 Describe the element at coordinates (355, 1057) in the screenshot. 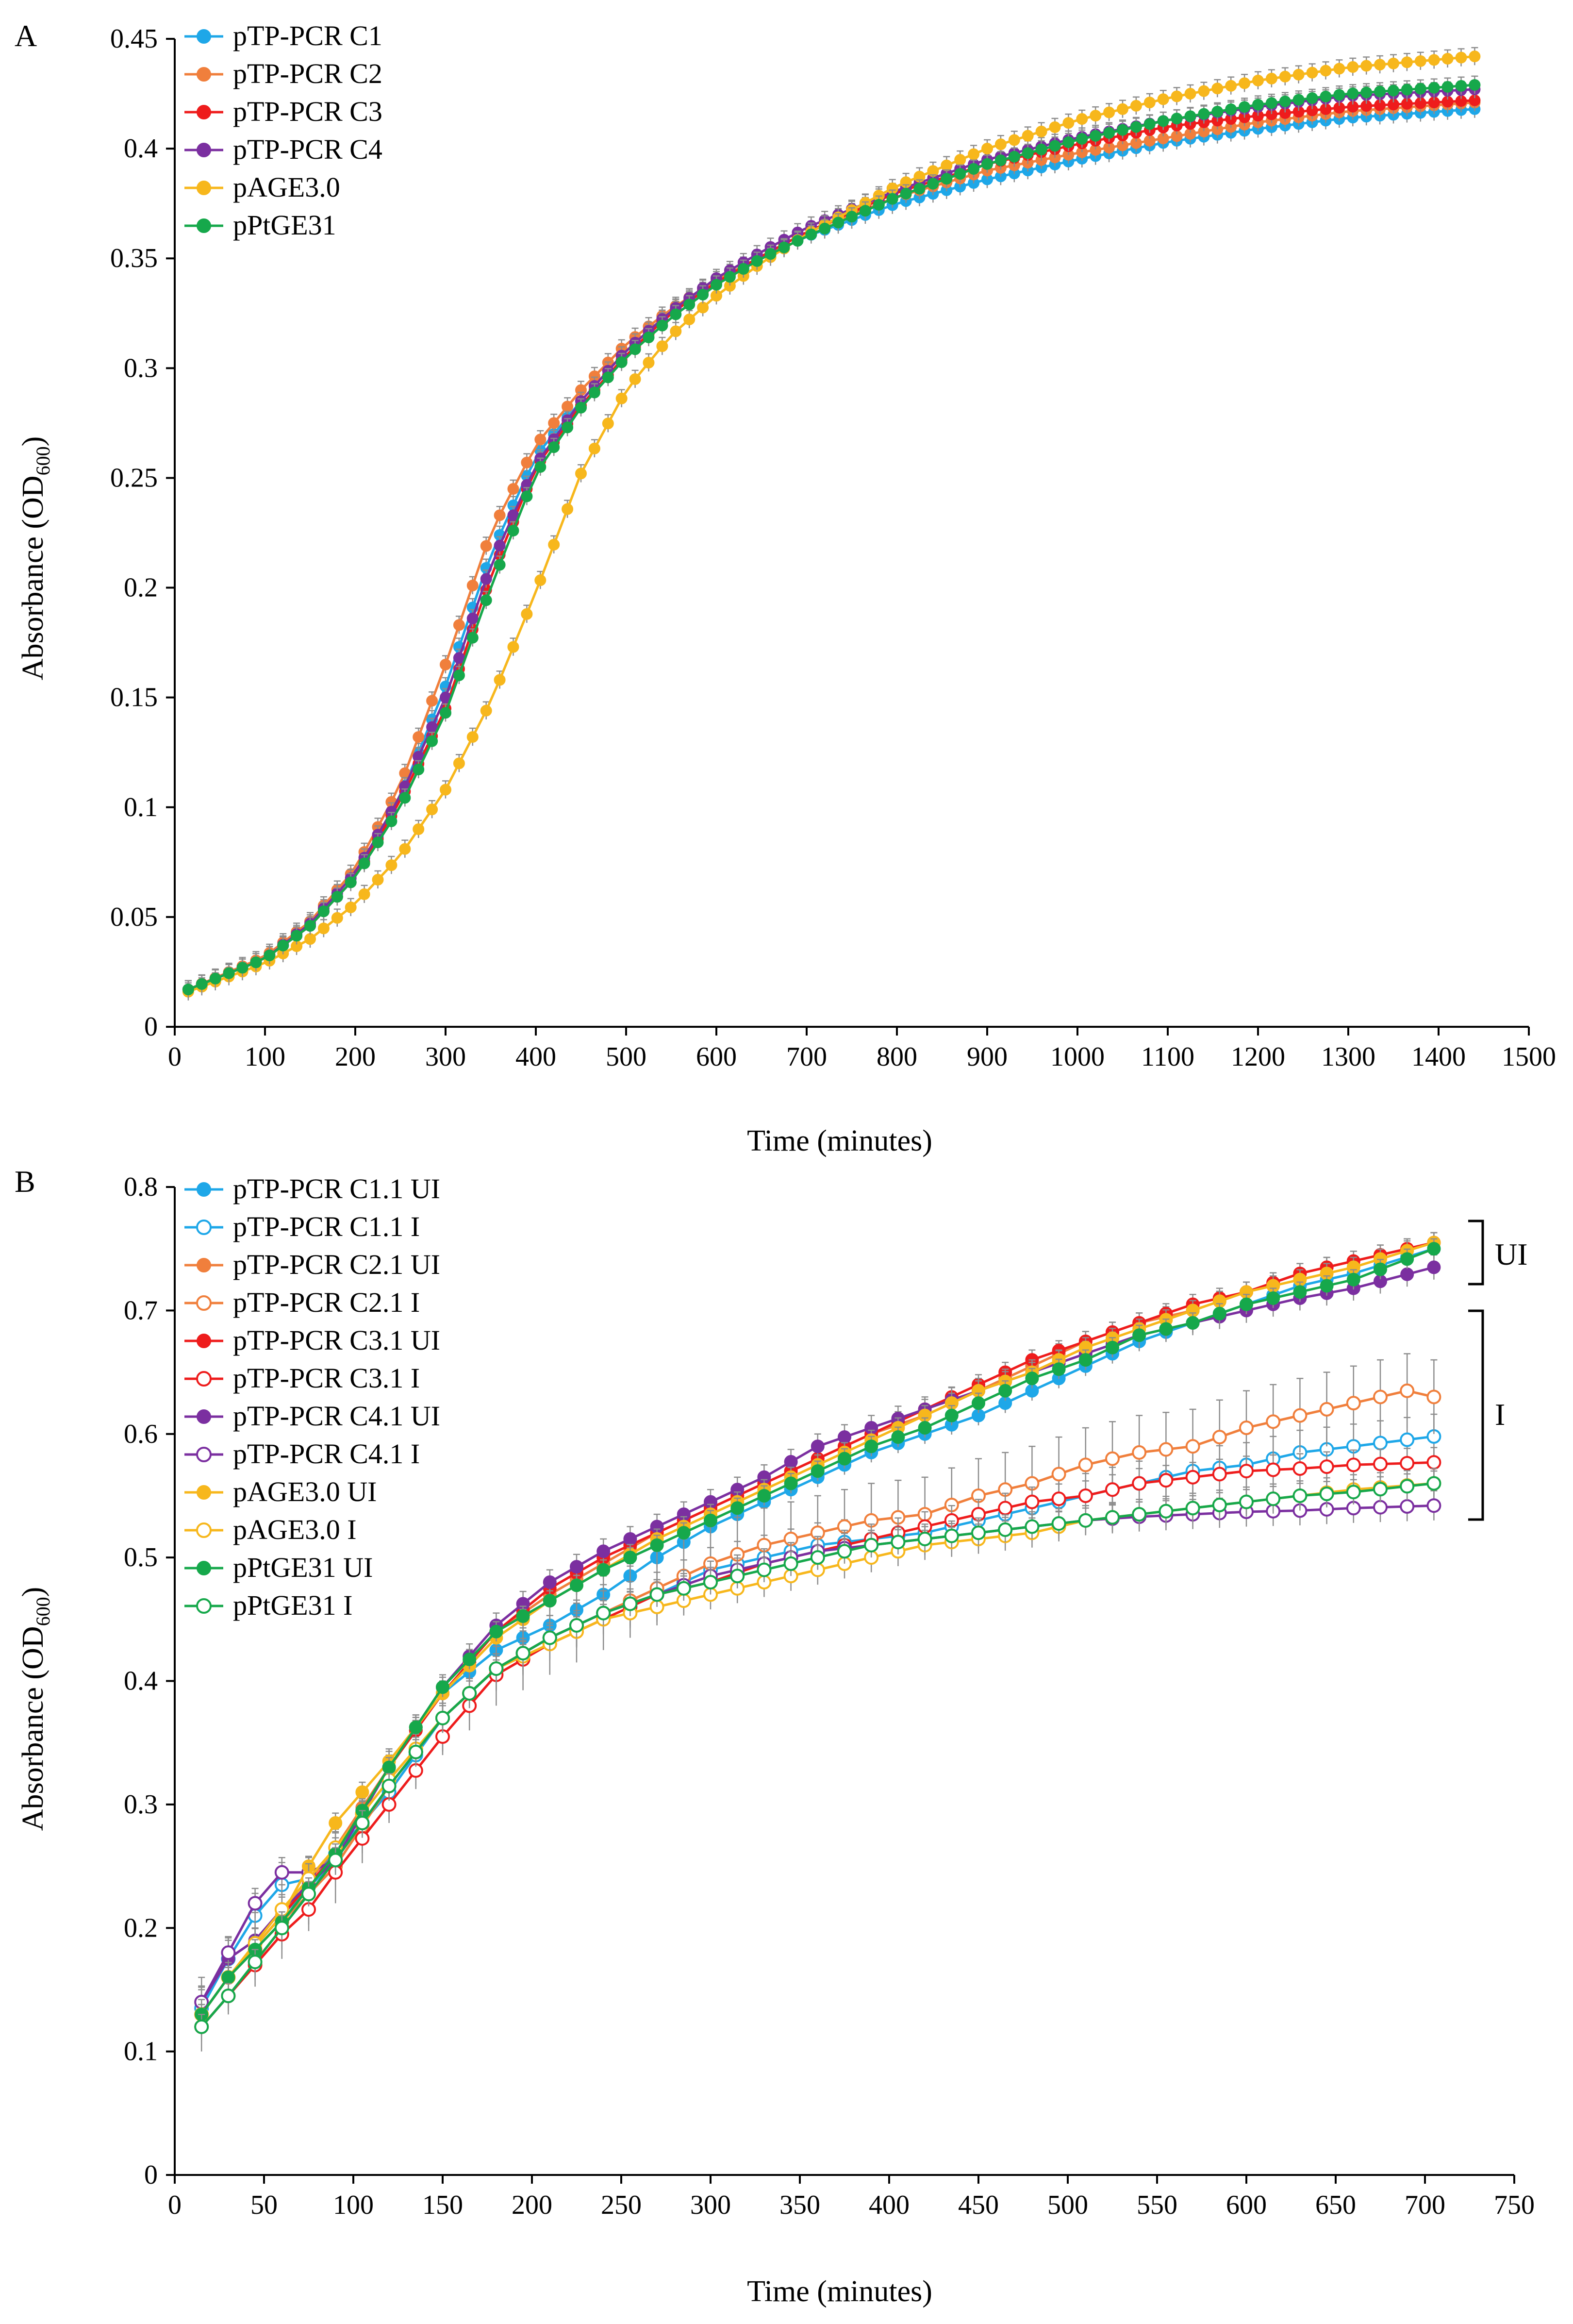

I see `panel-a-x-tick-label: 200` at that location.